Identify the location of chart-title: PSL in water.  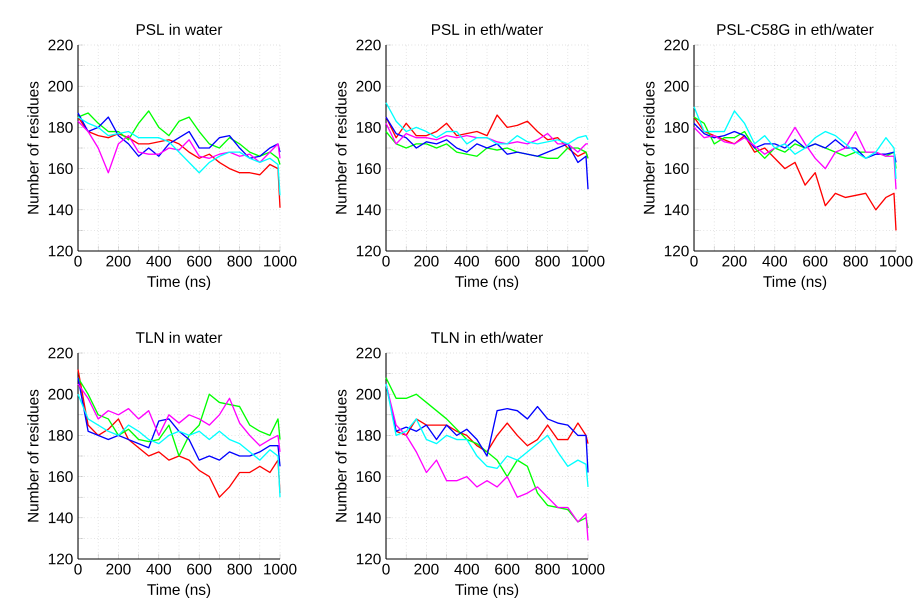
(179, 29).